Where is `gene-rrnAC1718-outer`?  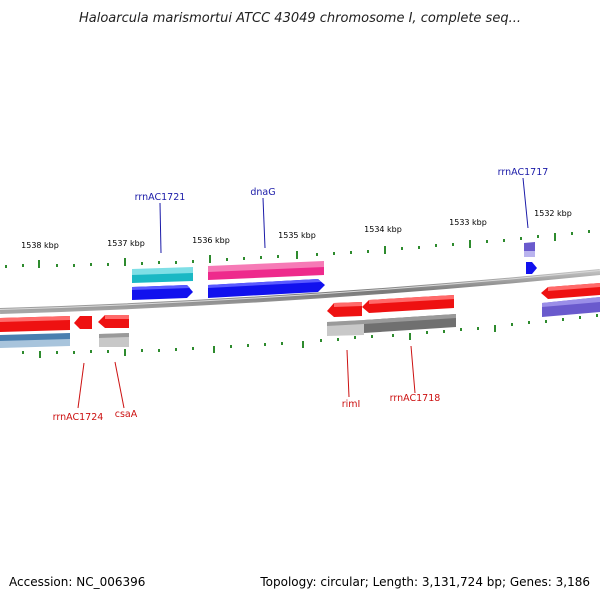 gene-rrnAC1718-outer is located at coordinates (410, 323).